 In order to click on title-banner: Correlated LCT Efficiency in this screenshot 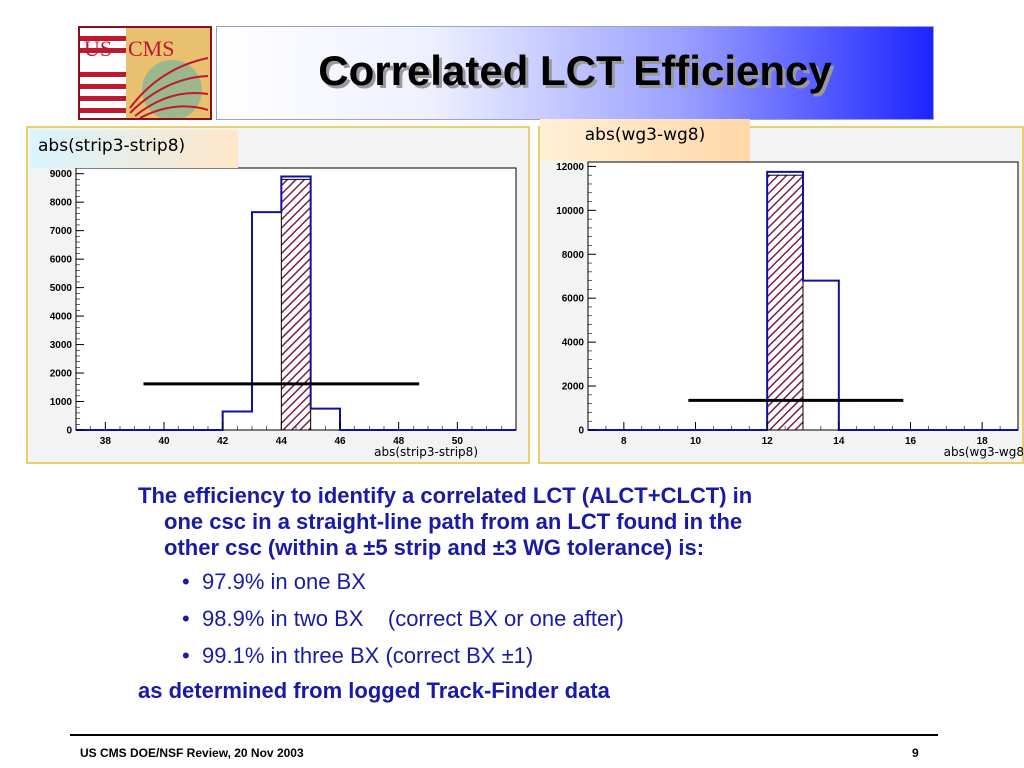, I will do `click(575, 73)`.